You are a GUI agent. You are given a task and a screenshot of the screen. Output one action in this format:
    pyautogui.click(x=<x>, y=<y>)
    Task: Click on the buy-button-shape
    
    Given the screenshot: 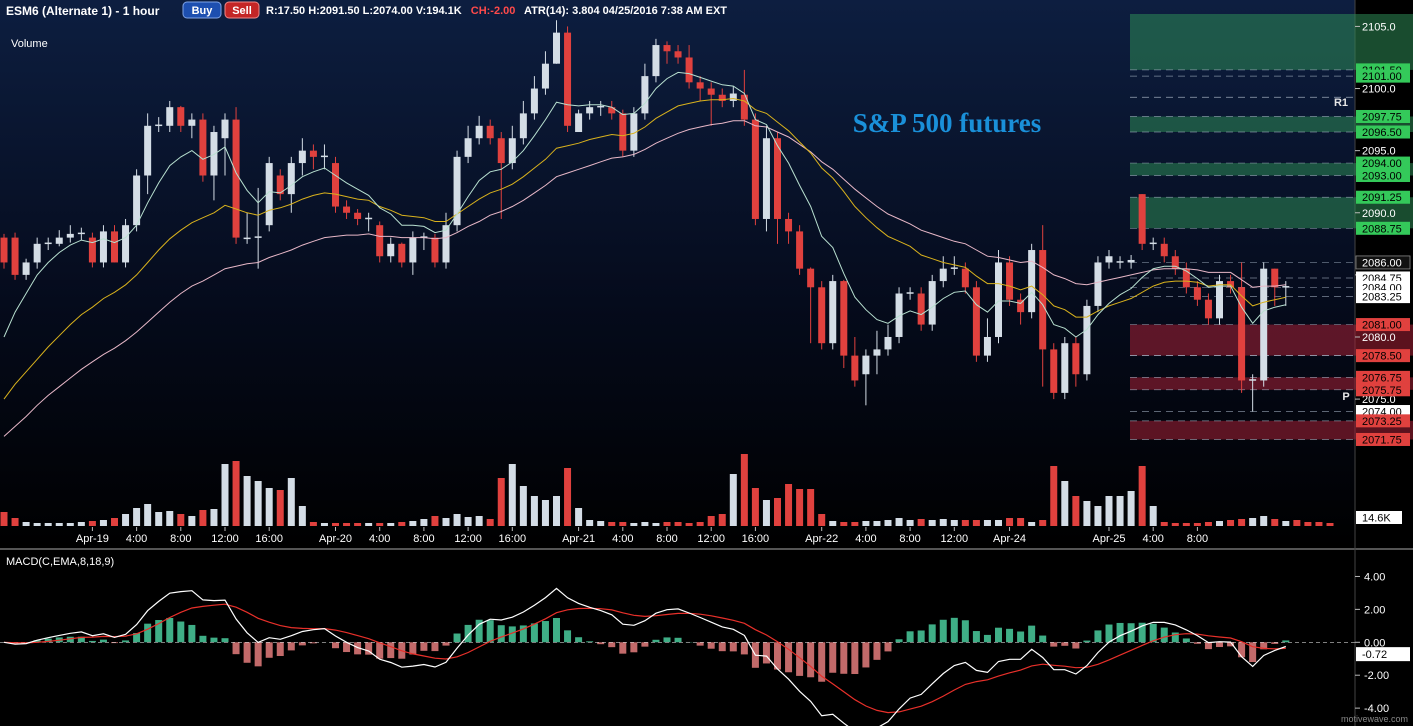 What is the action you would take?
    pyautogui.click(x=202, y=10)
    